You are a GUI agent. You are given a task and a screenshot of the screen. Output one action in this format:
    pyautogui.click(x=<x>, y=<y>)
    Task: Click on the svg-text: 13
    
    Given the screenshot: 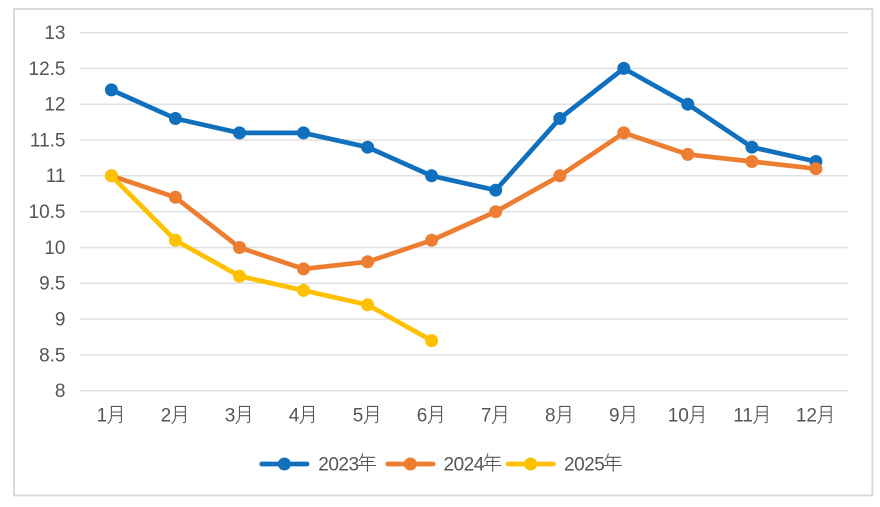 What is the action you would take?
    pyautogui.click(x=54, y=33)
    